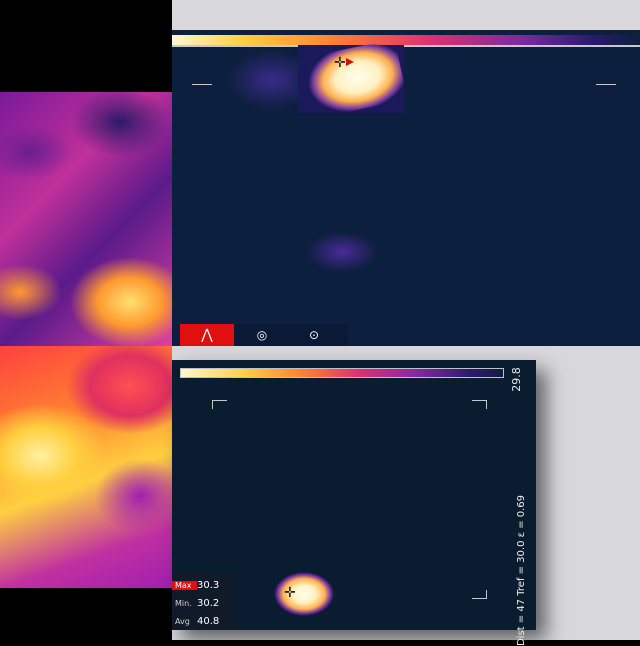 Image resolution: width=640 pixels, height=646 pixels. What do you see at coordinates (262, 335) in the screenshot?
I see `palette-icon: ◎` at bounding box center [262, 335].